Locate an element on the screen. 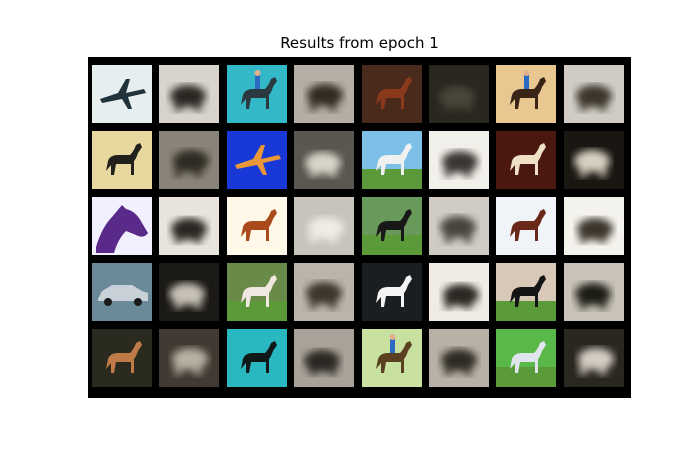  car-image is located at coordinates (122, 292).